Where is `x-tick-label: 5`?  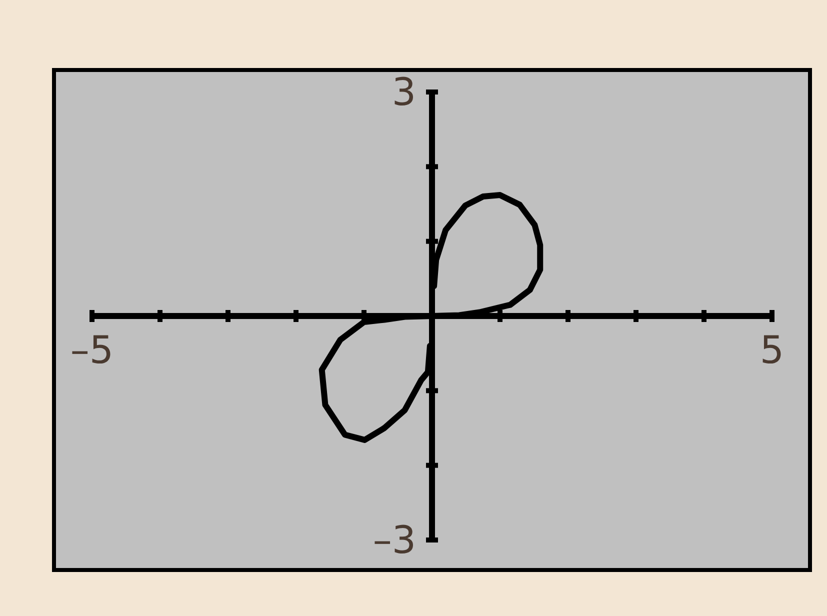
x-tick-label: 5 is located at coordinates (772, 350).